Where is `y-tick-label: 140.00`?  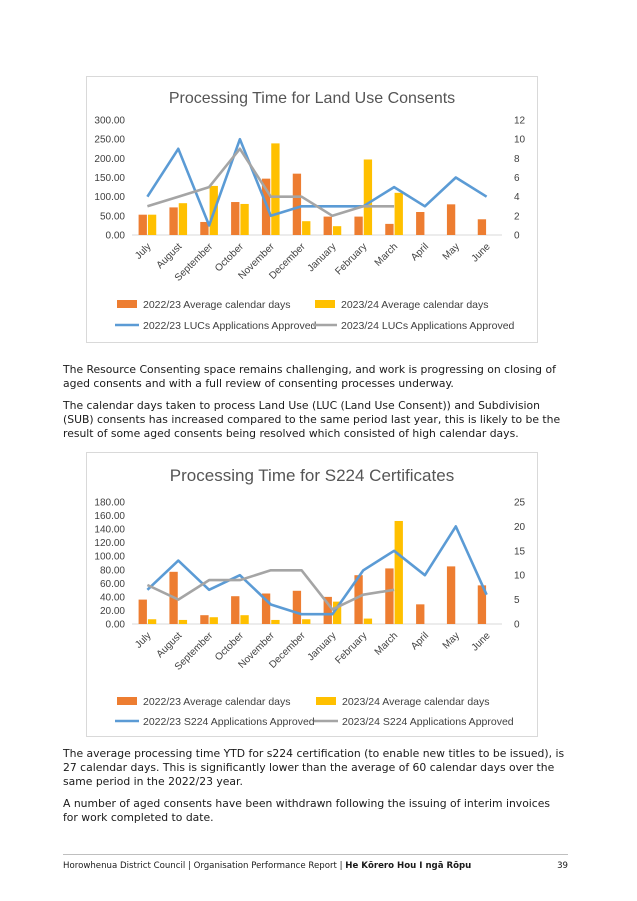
y-tick-label: 140.00 is located at coordinates (109, 530).